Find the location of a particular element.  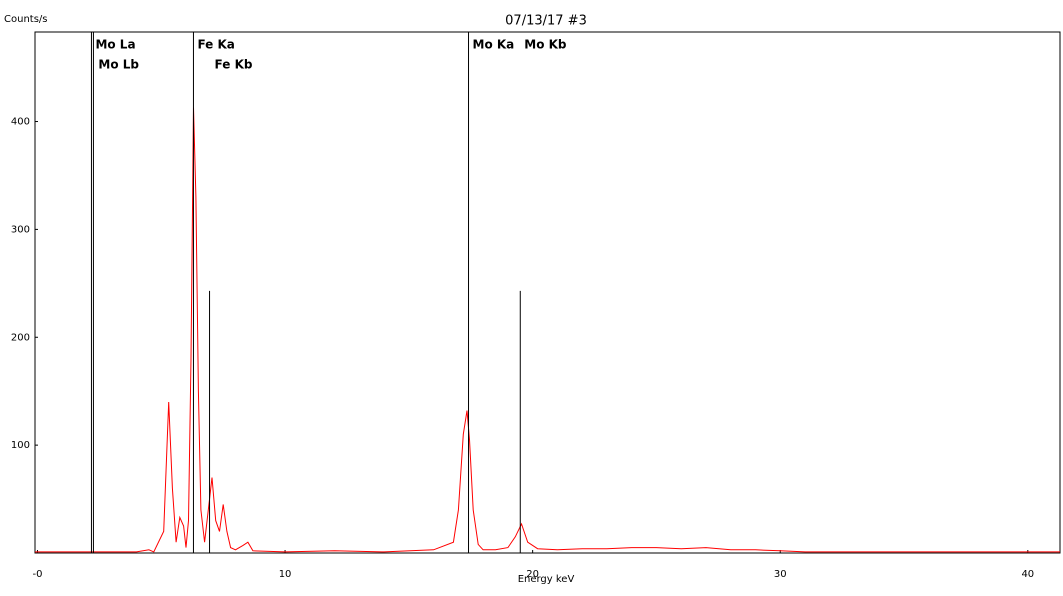

x-tick-label: 20 is located at coordinates (532, 574).